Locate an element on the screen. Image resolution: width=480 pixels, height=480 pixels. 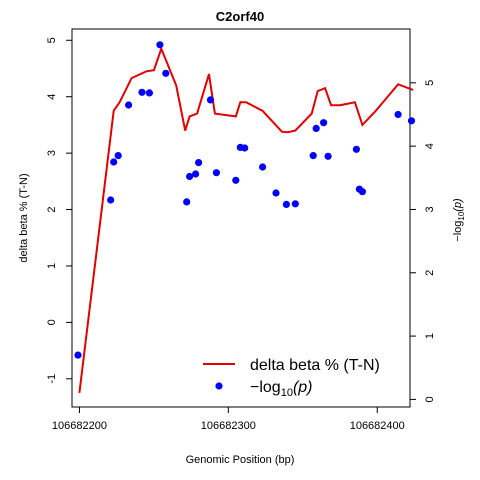
left-tick-label-1: 0 is located at coordinates (52, 322).